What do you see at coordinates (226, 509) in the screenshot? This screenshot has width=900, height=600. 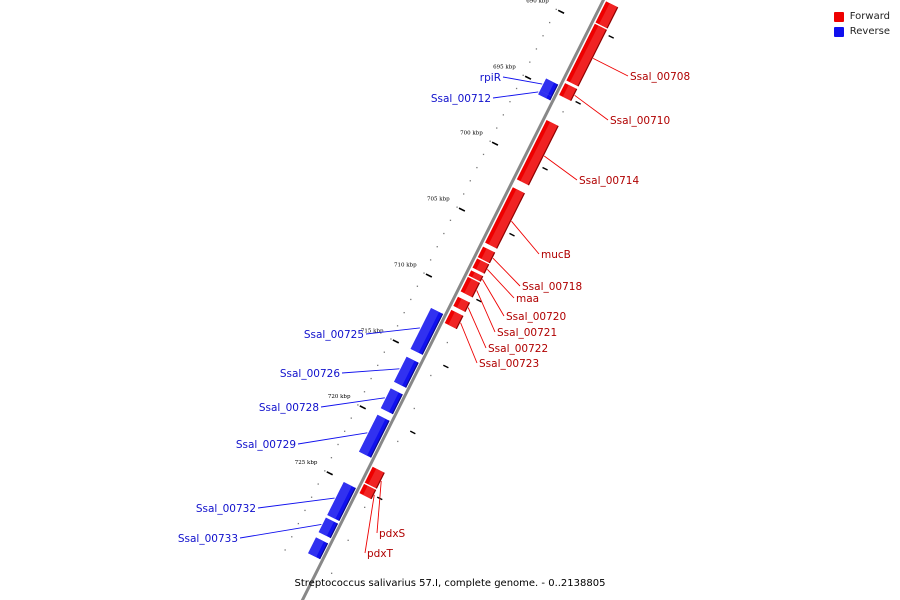 I see `gene-label-Ssal_00732: Ssal_00732` at bounding box center [226, 509].